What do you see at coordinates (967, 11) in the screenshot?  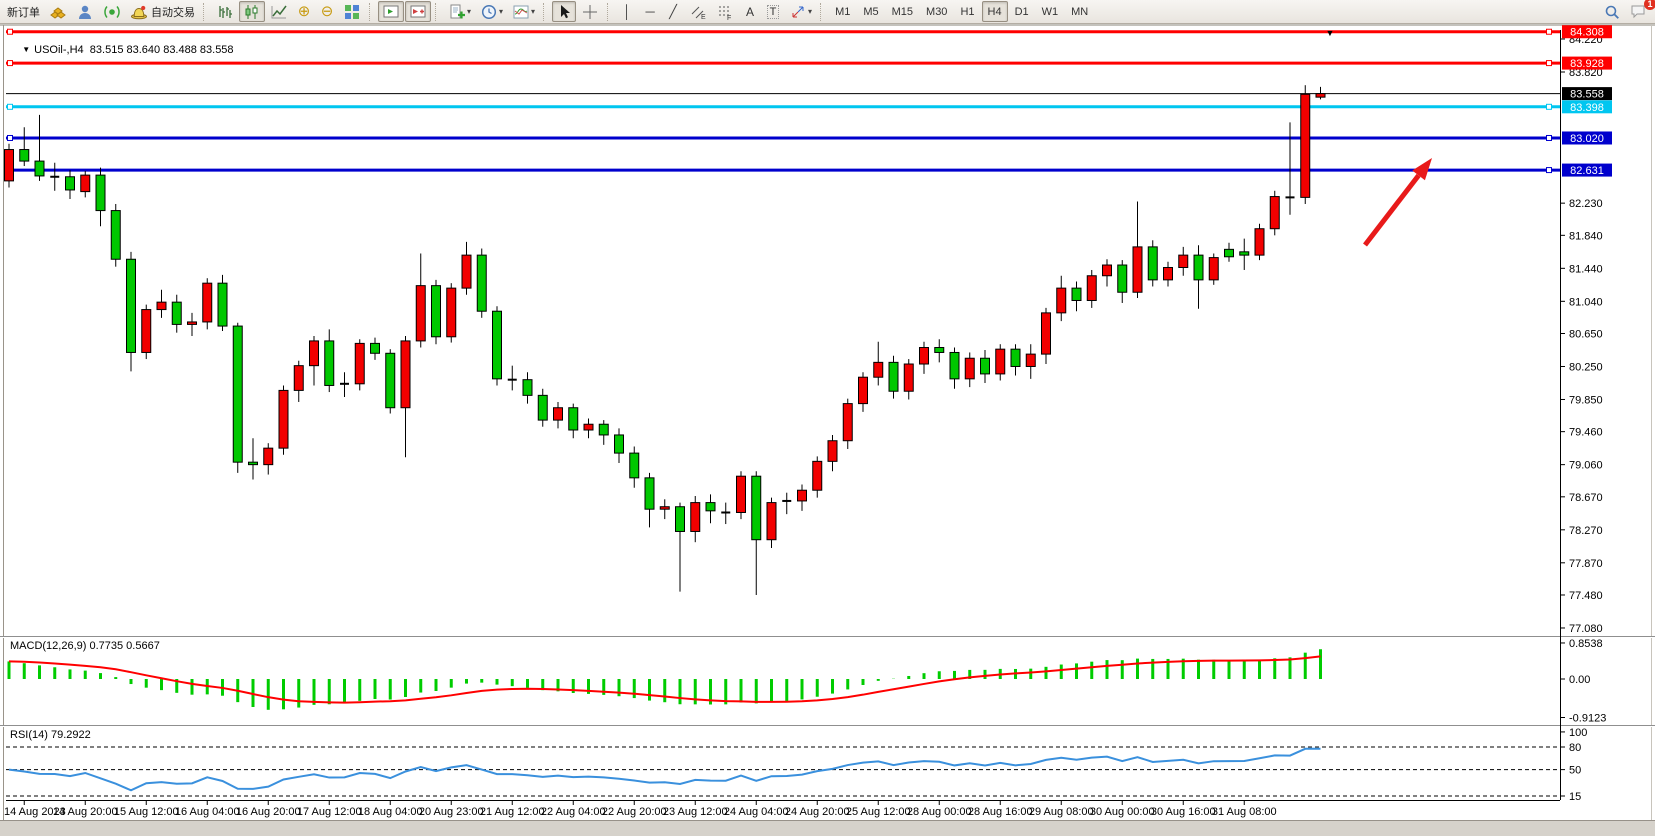 I see `timeframe-h1-button: H1` at bounding box center [967, 11].